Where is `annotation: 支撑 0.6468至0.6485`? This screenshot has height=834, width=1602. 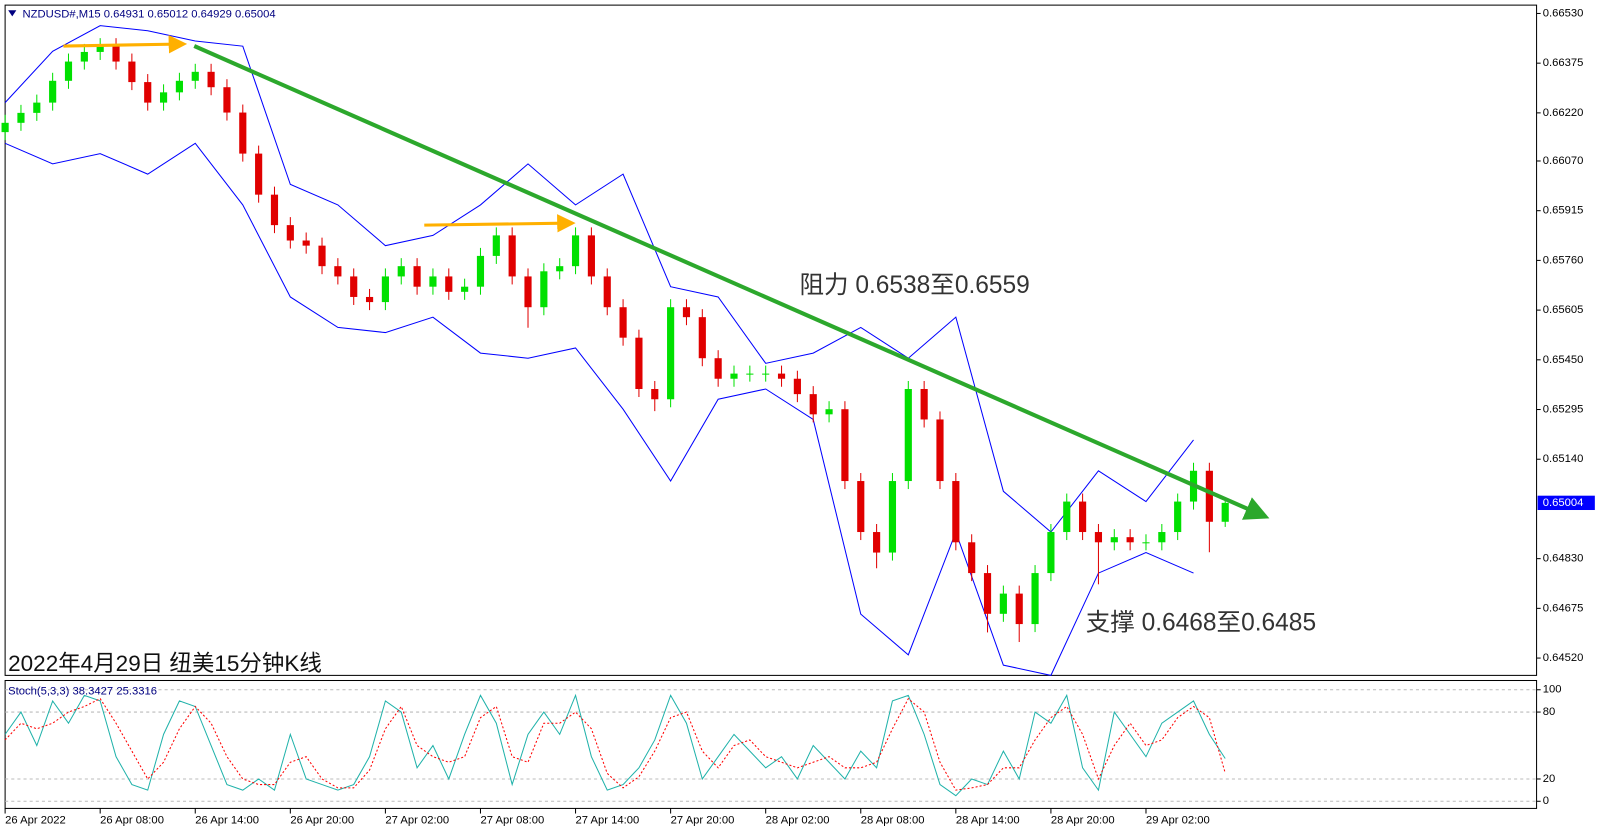
annotation: 支撑 0.6468至0.6485 is located at coordinates (1201, 623).